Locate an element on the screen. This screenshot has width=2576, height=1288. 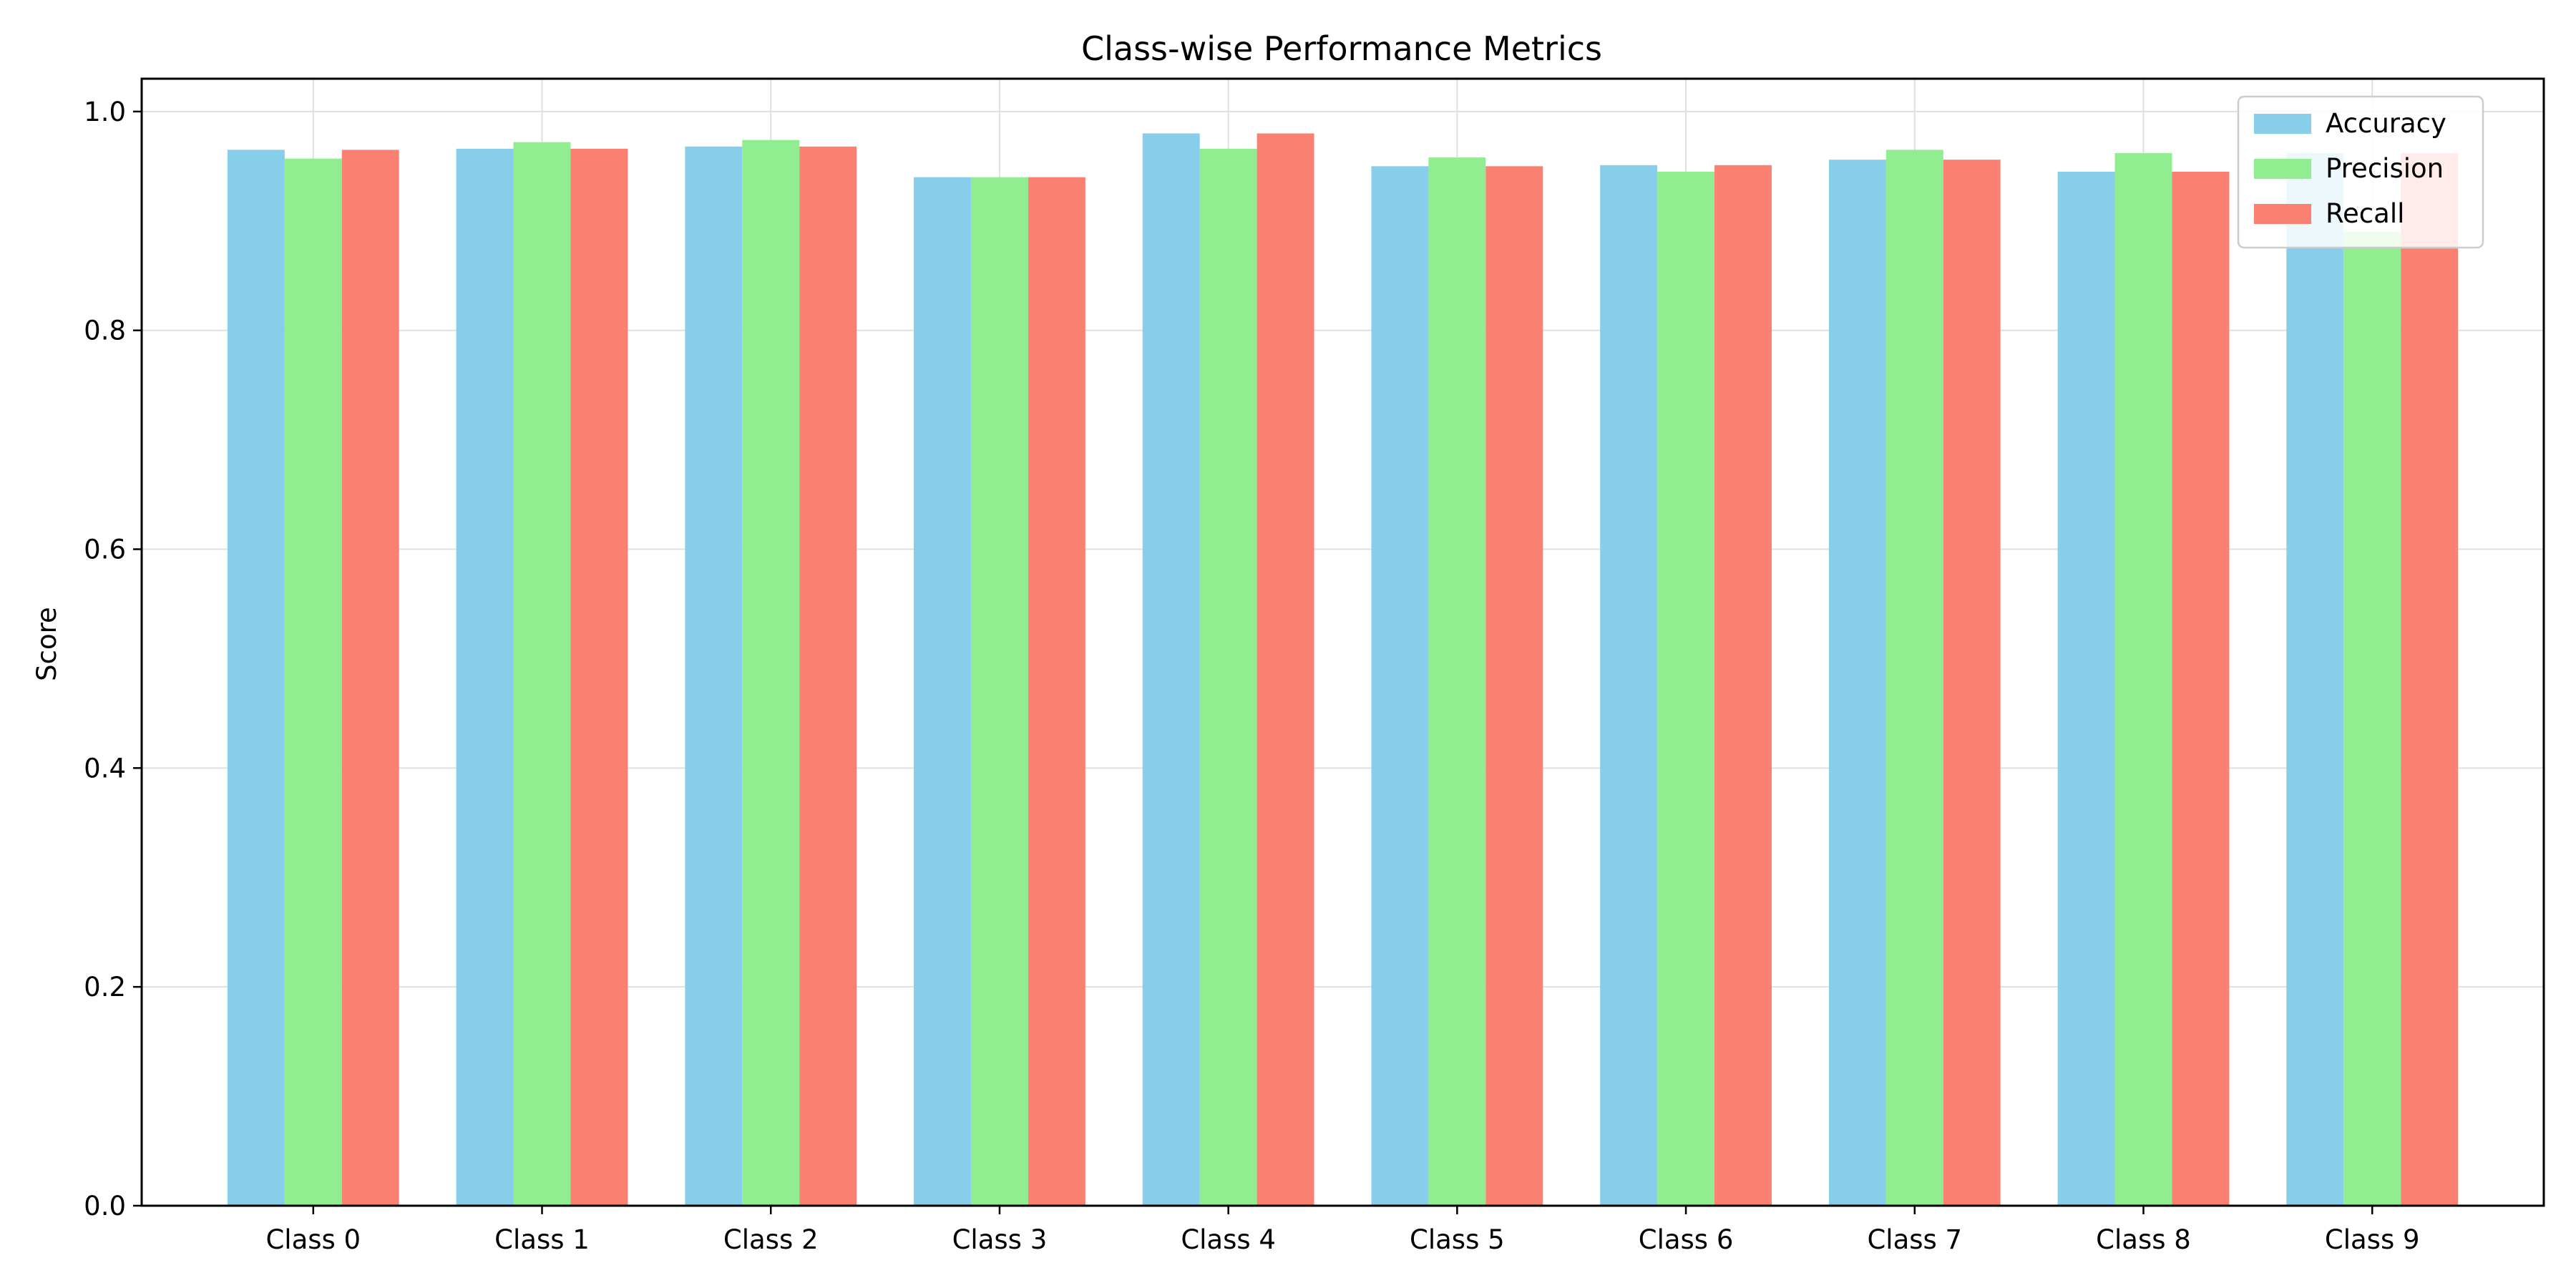
y-tick-label: 0.6 is located at coordinates (105, 550).